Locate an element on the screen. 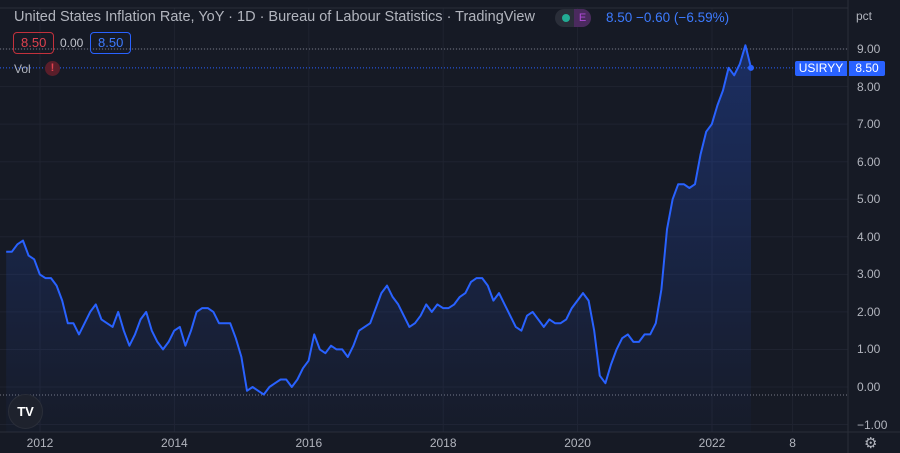 The width and height of the screenshot is (900, 453). price-tag: 8.50 is located at coordinates (867, 68).